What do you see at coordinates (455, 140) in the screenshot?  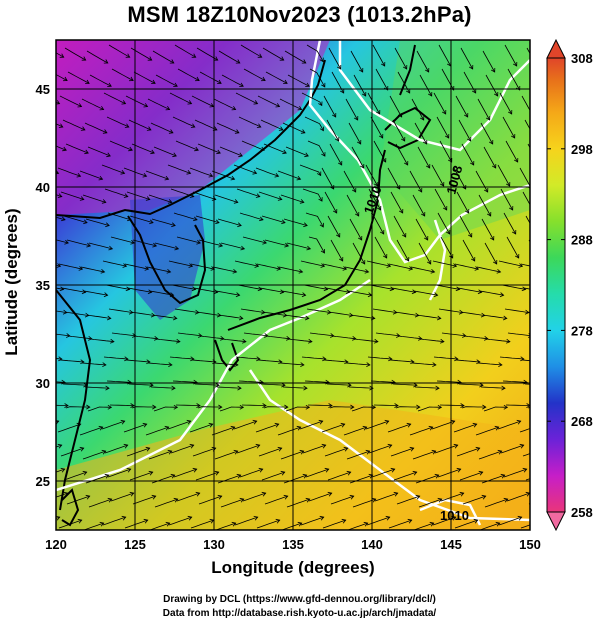 I see `east-sea-region` at bounding box center [455, 140].